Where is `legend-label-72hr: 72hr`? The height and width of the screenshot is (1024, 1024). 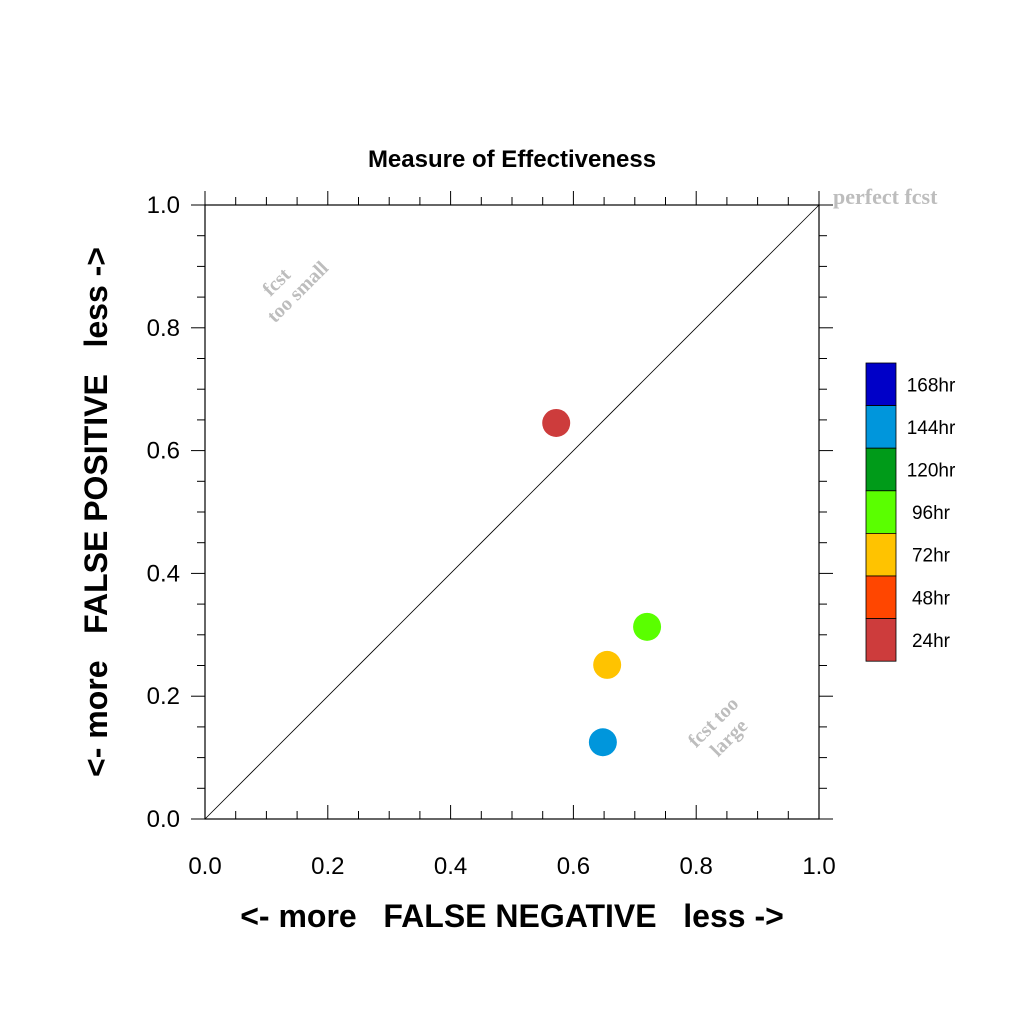 legend-label-72hr: 72hr is located at coordinates (931, 556).